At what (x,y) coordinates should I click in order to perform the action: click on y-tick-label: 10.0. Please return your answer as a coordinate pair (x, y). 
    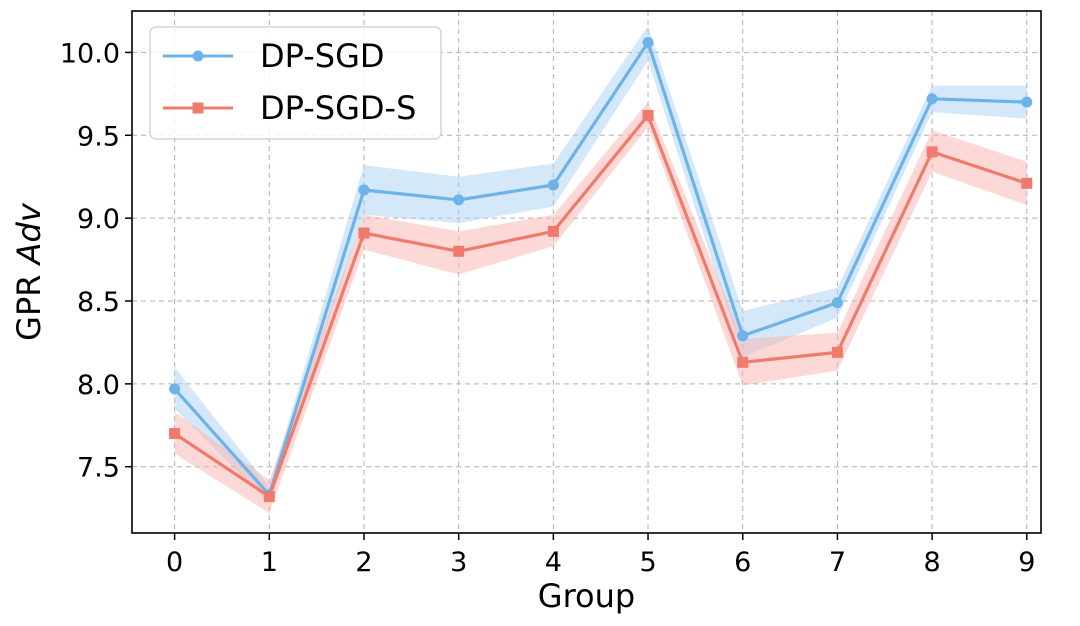
    Looking at the image, I should click on (90, 53).